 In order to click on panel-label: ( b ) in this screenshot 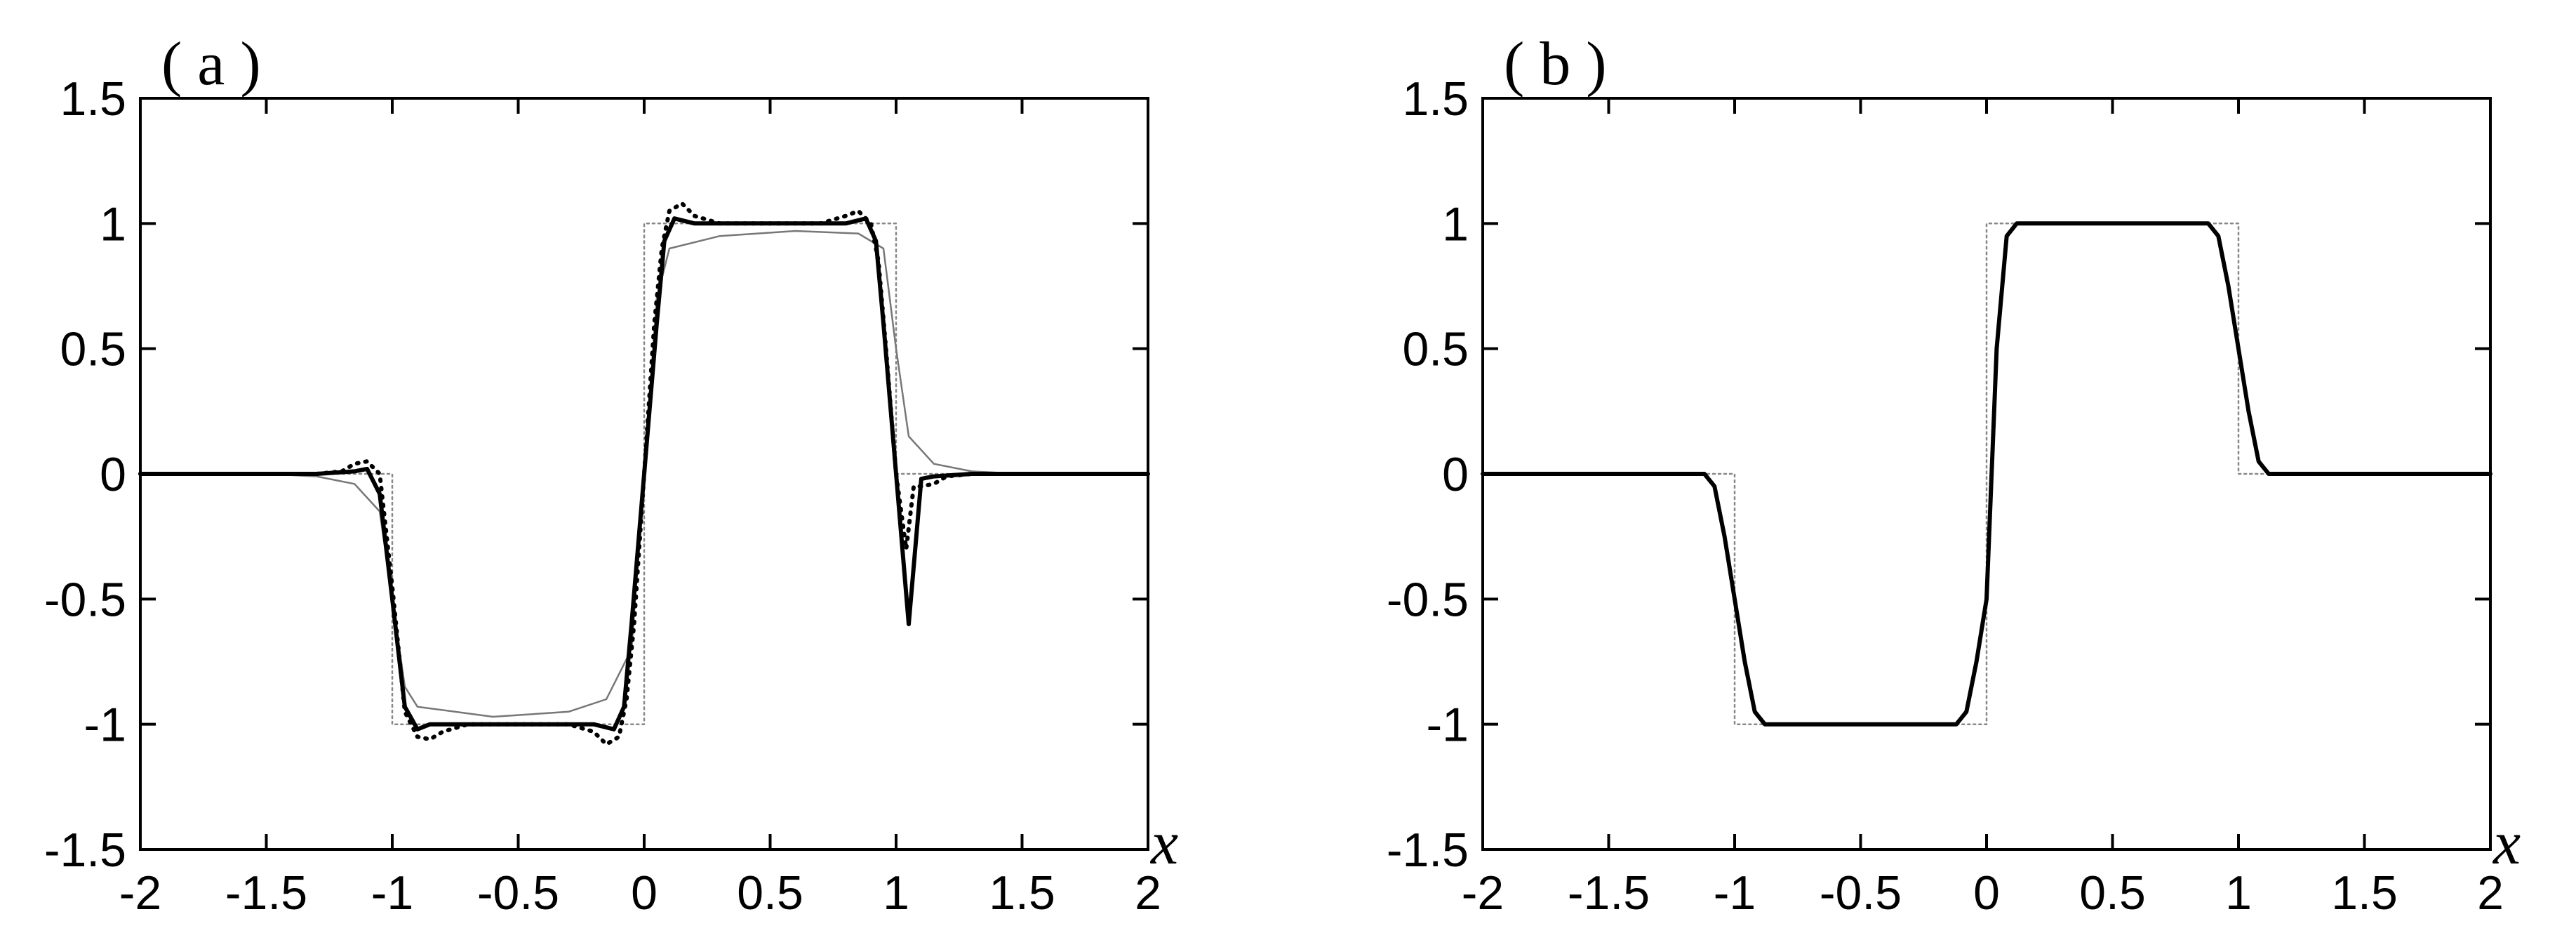, I will do `click(1555, 64)`.